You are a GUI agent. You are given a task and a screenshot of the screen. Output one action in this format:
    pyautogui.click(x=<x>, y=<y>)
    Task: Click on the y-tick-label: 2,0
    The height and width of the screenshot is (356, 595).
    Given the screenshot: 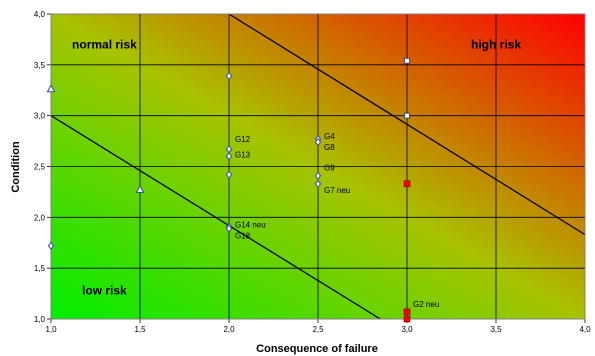 What is the action you would take?
    pyautogui.click(x=40, y=217)
    